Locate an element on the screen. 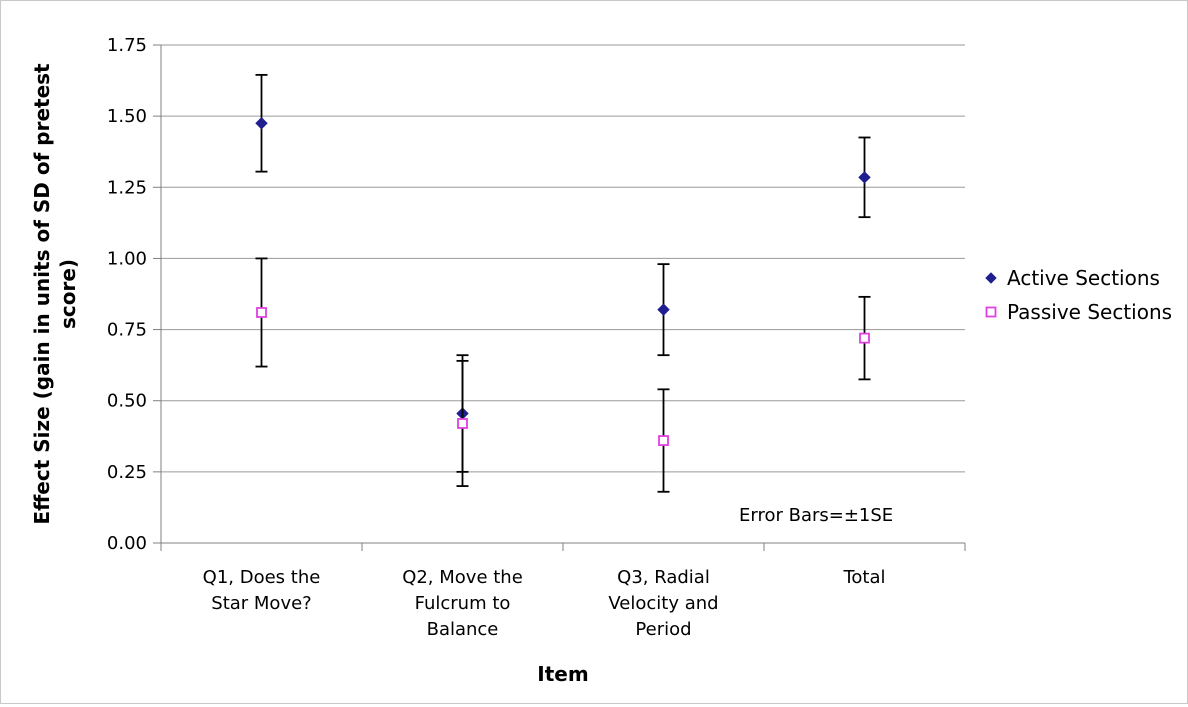 Image resolution: width=1188 pixels, height=707 pixels. error-bars-annotation: Error Bars=±1SE is located at coordinates (816, 515).